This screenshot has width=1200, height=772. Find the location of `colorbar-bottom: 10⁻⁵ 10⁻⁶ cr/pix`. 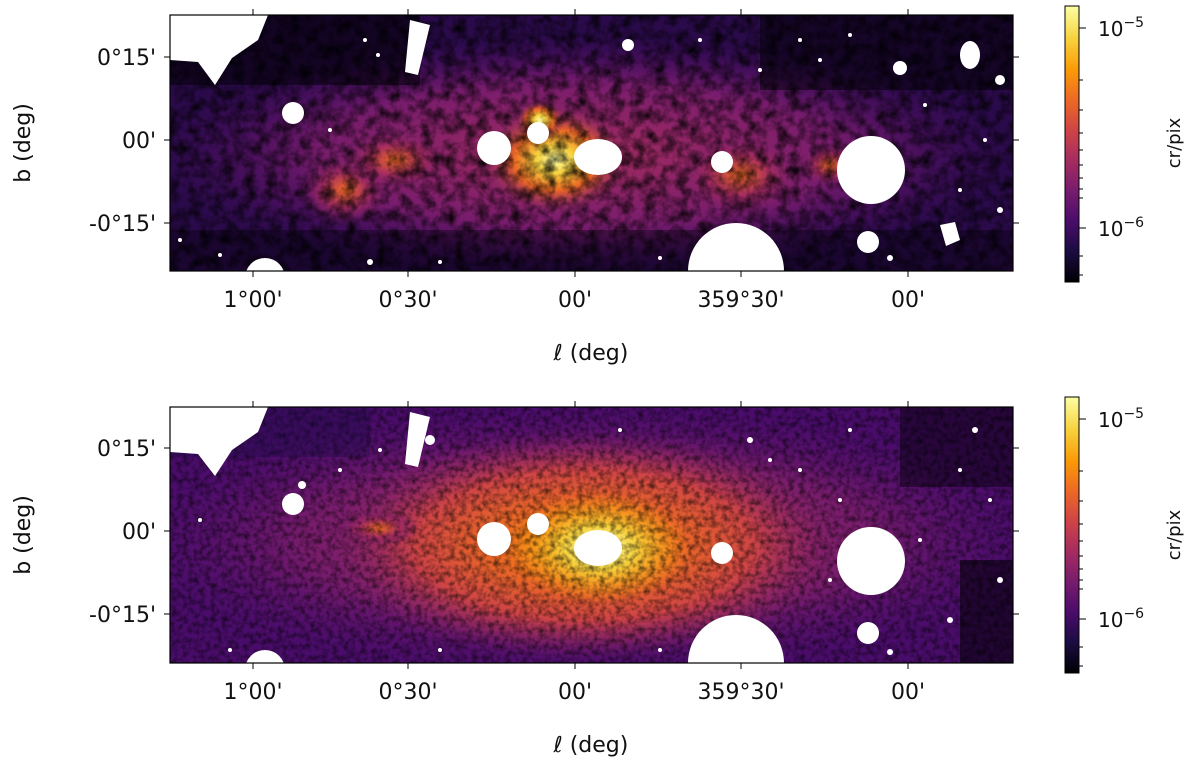

colorbar-bottom: 10⁻⁵ 10⁻⁶ cr/pix is located at coordinates (1124, 535).